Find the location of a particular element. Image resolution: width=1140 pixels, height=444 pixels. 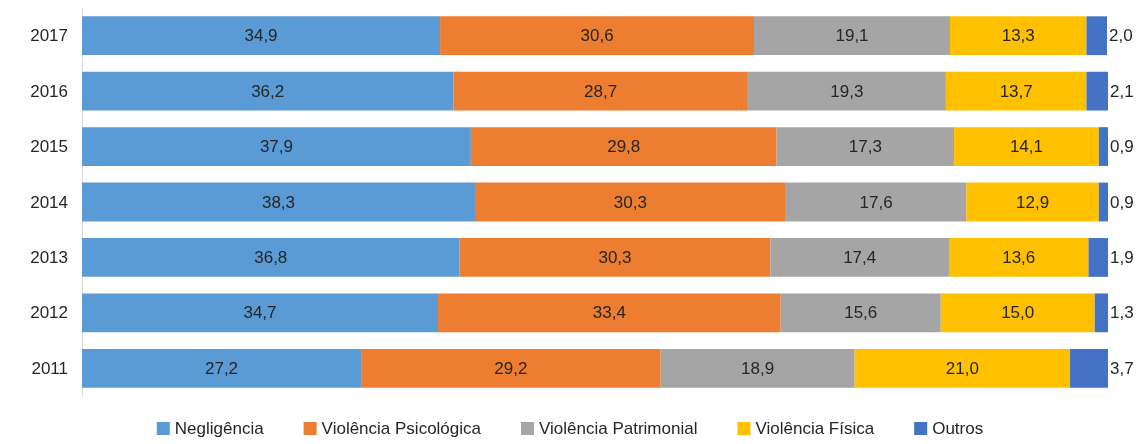

data-label: 34,9 is located at coordinates (261, 36).